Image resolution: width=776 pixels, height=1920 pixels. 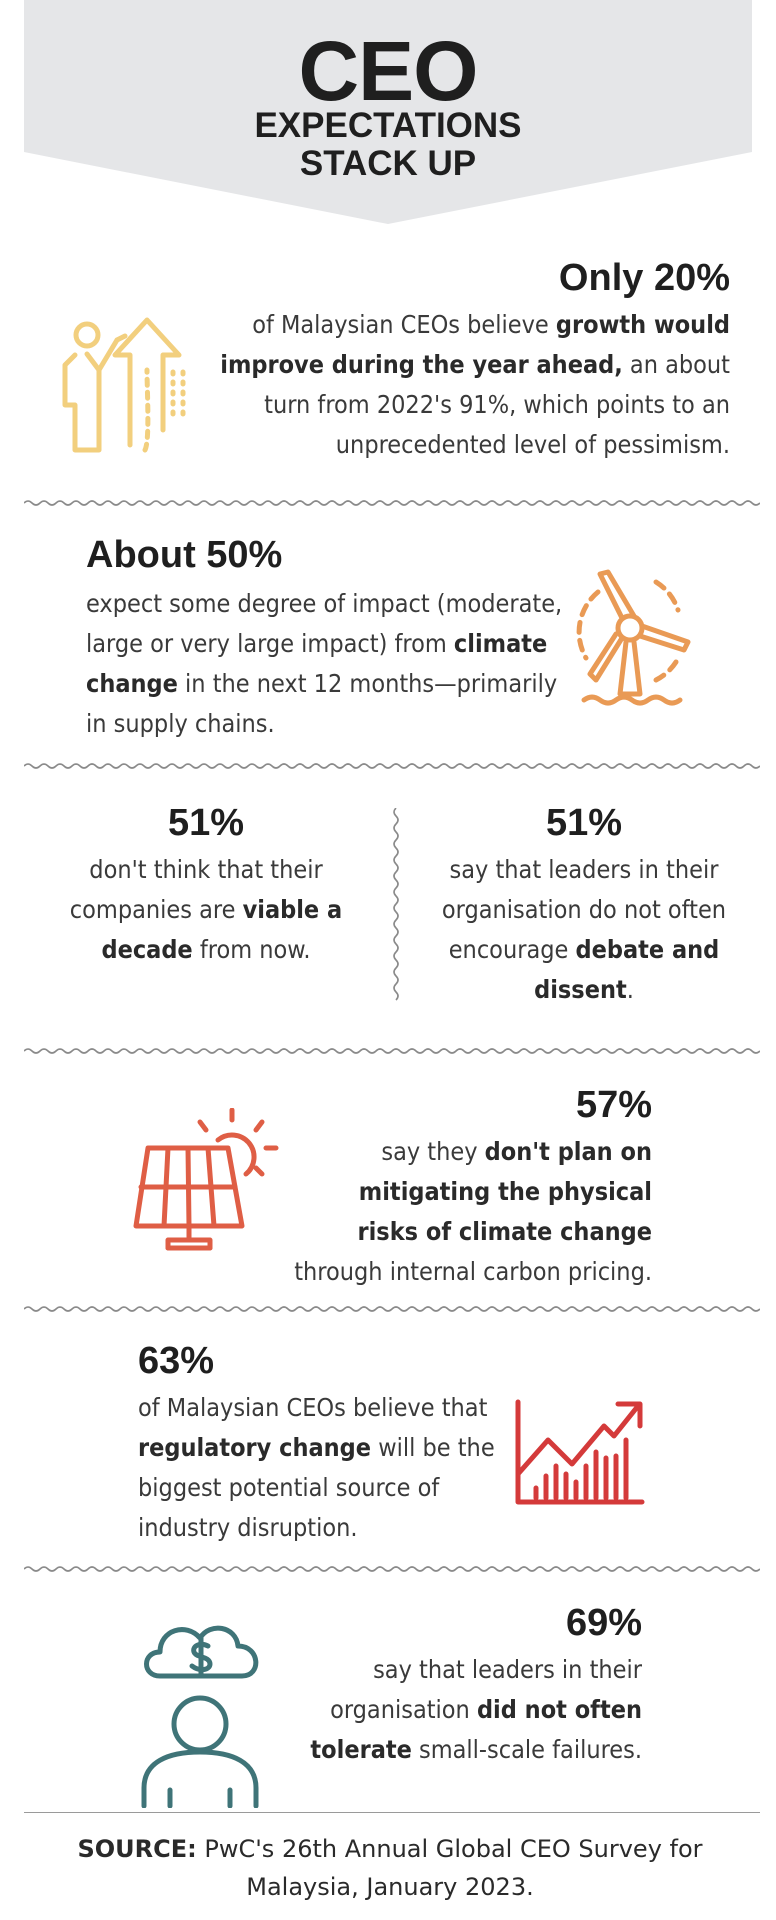 I want to click on header-banner: CEO EXPECTATIONS STACK UP, so click(x=388, y=112).